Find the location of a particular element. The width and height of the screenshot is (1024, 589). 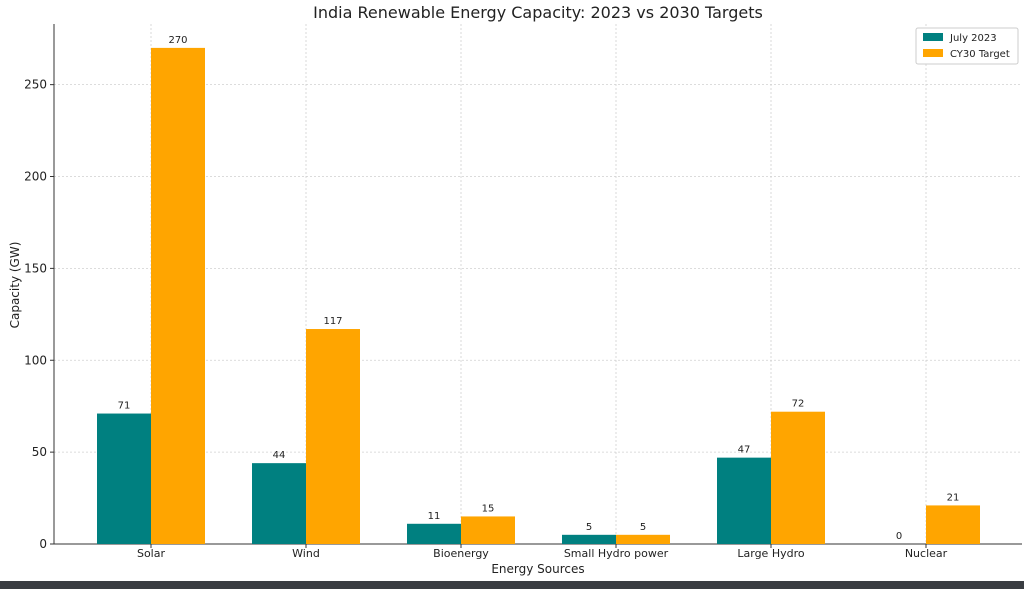

bar-cy30-target-solar is located at coordinates (178, 295).